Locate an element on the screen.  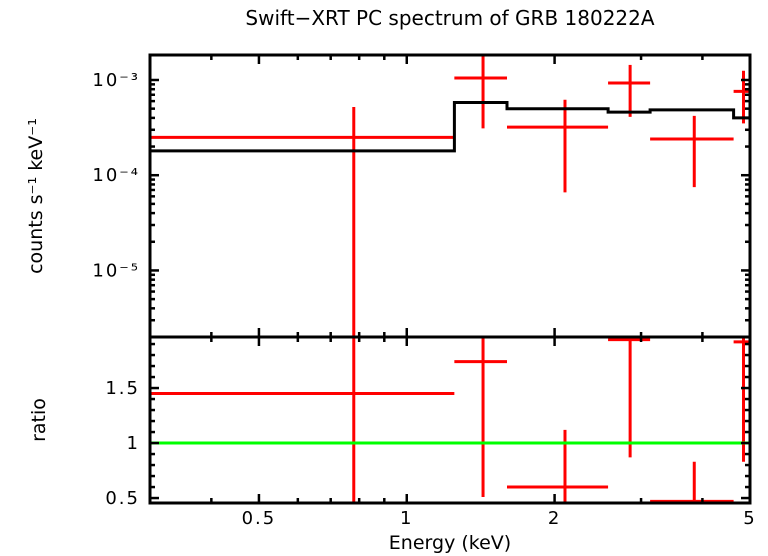
x-tick-label: 0.5 is located at coordinates (259, 518).